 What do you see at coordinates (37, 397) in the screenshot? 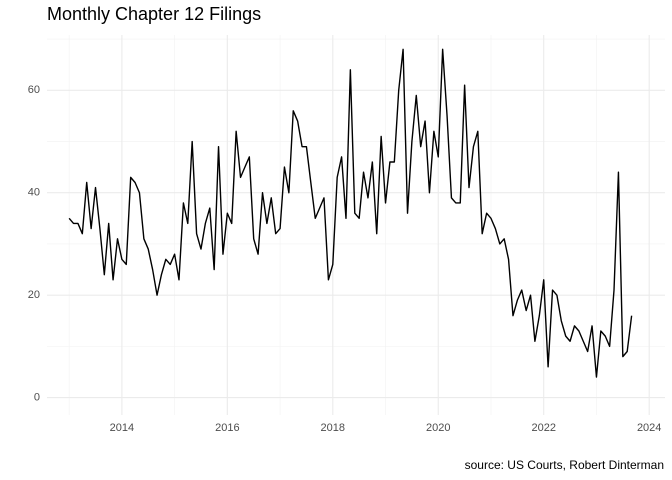
I see `y-tick-label: 0` at bounding box center [37, 397].